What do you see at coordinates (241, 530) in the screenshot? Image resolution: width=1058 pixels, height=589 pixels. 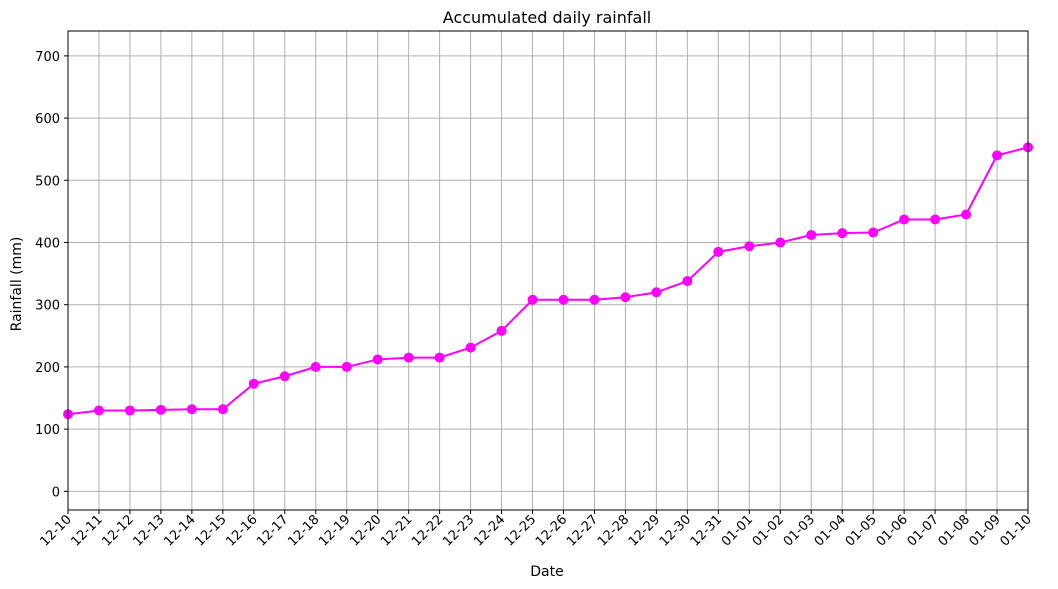 I see `x-tick-label: 12-16` at bounding box center [241, 530].